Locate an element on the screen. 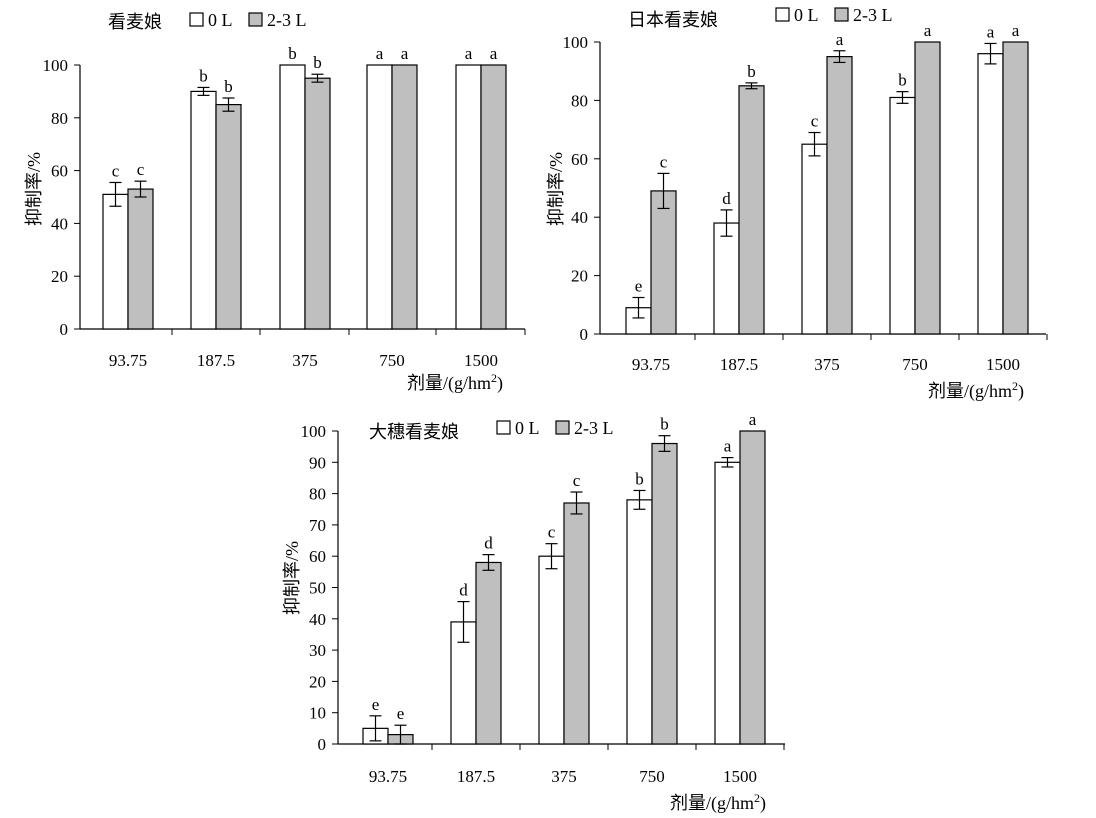  y-tick-label: 90 is located at coordinates (317, 462).